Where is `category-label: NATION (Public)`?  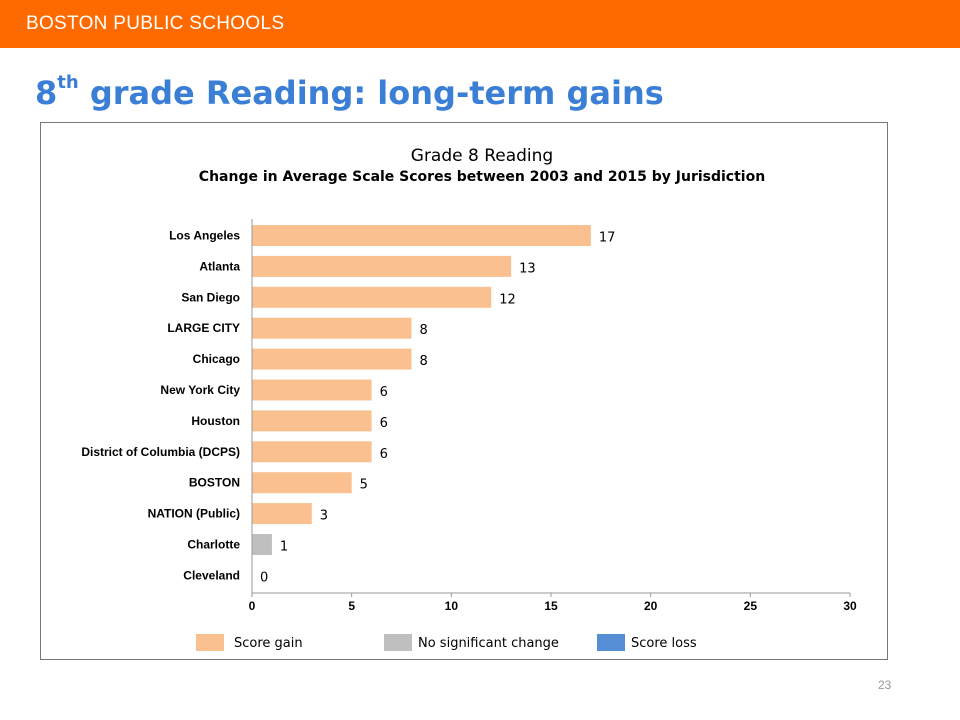 category-label: NATION (Public) is located at coordinates (194, 514).